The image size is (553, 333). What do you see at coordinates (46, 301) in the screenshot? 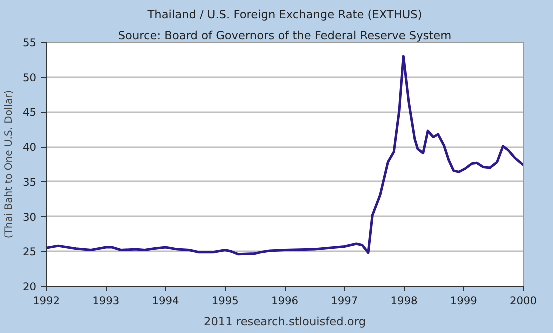
I see `x-tick-label: 1992` at bounding box center [46, 301].